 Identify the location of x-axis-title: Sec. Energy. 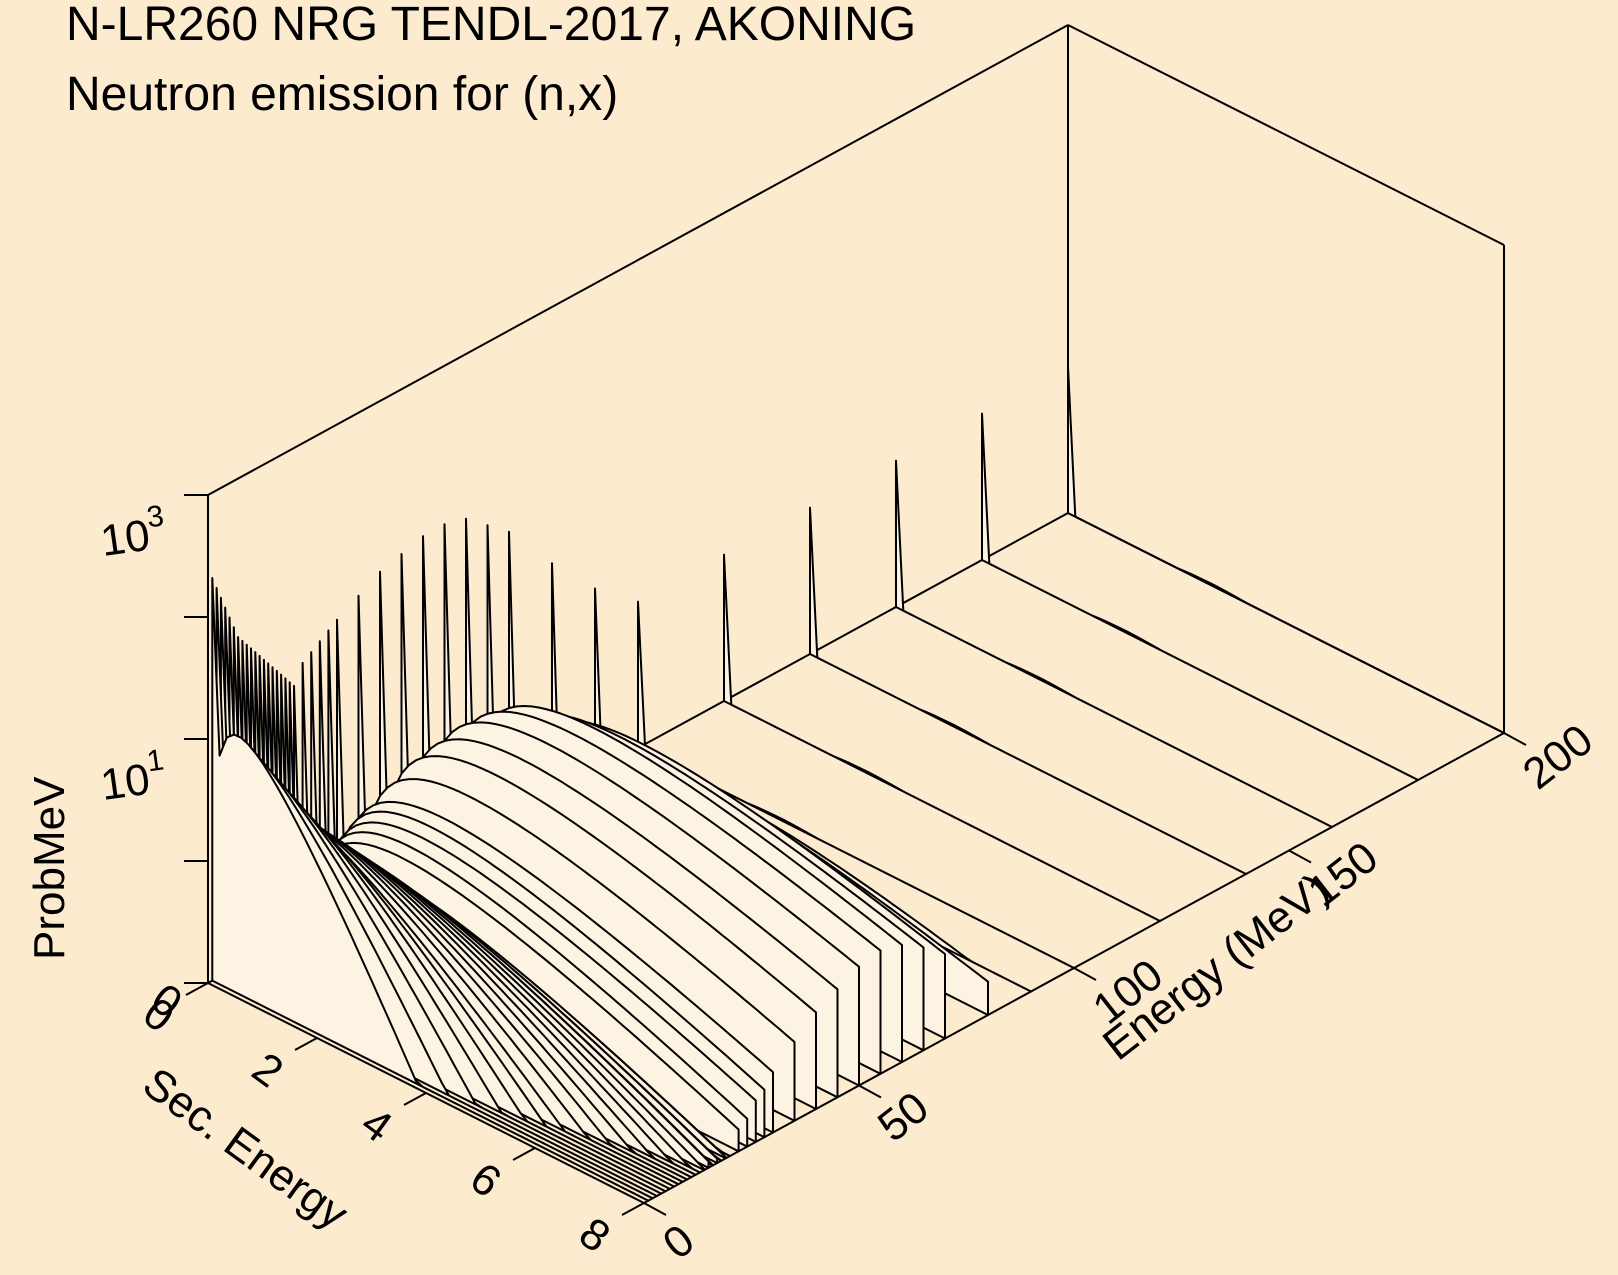
(245, 1148).